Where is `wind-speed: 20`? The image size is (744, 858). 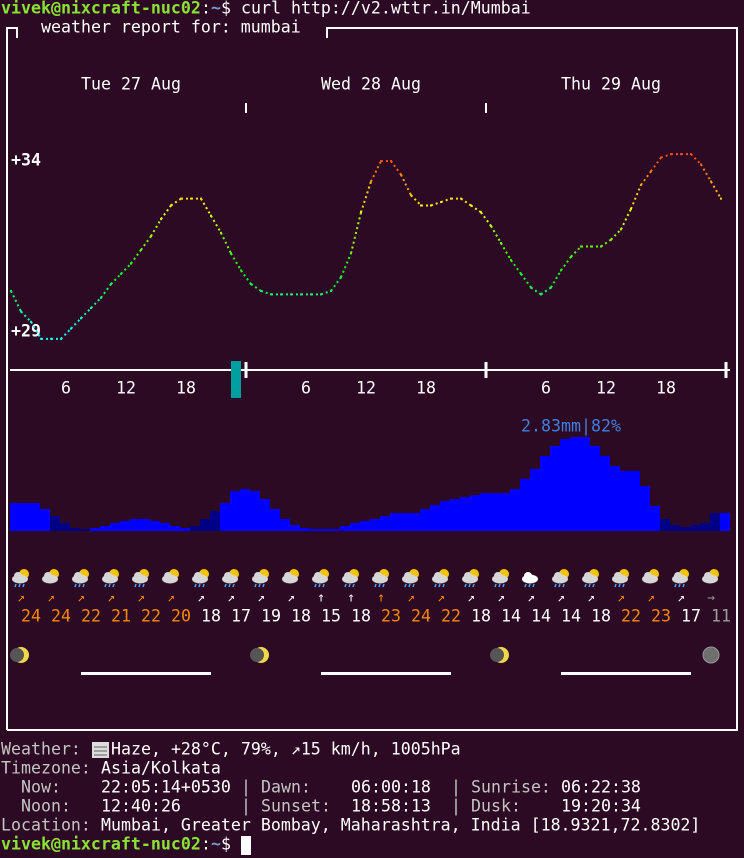 wind-speed: 20 is located at coordinates (181, 616).